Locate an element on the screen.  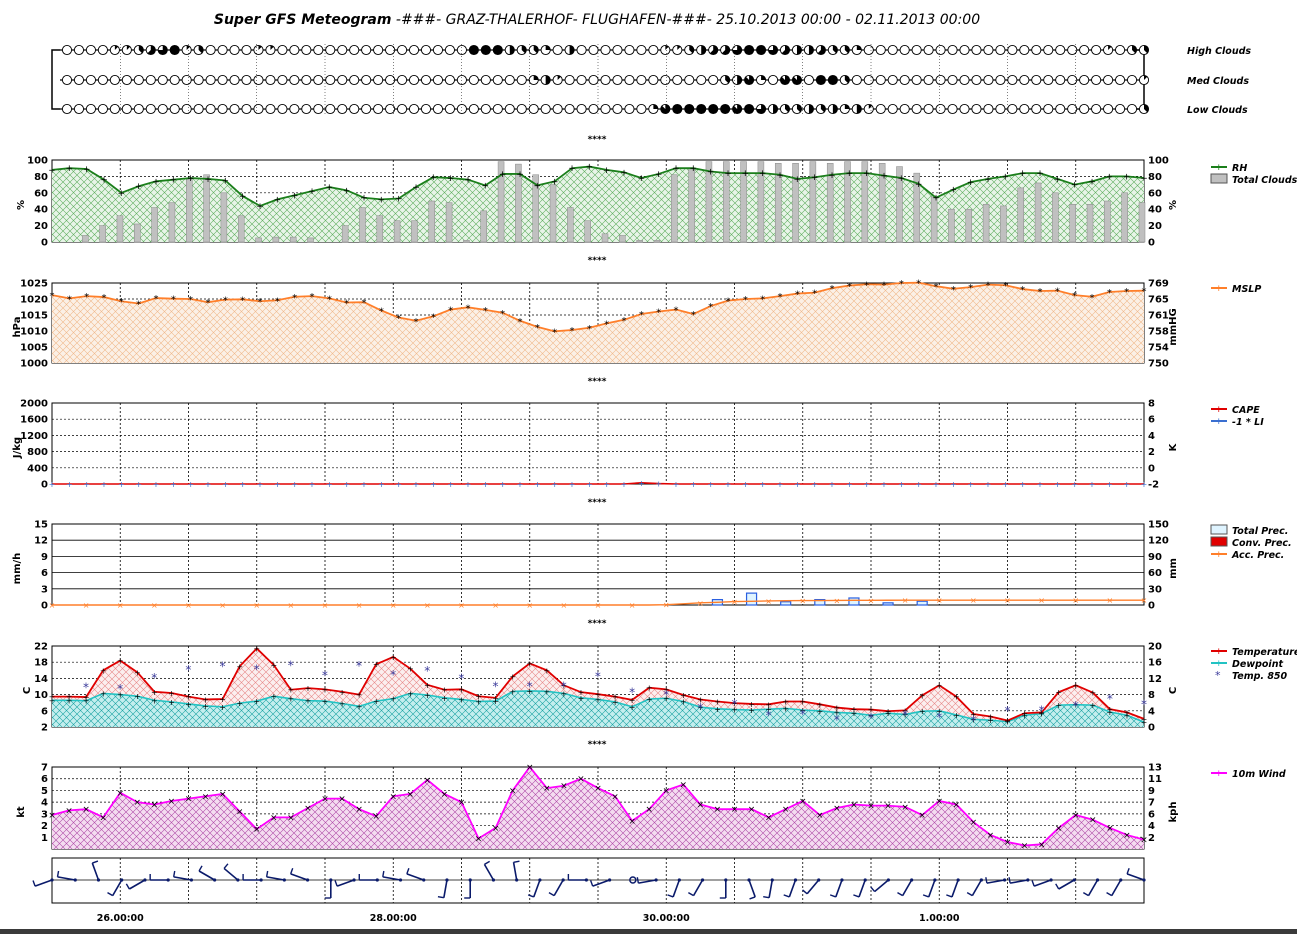
temp850-point: * is located at coordinates (188, 670).